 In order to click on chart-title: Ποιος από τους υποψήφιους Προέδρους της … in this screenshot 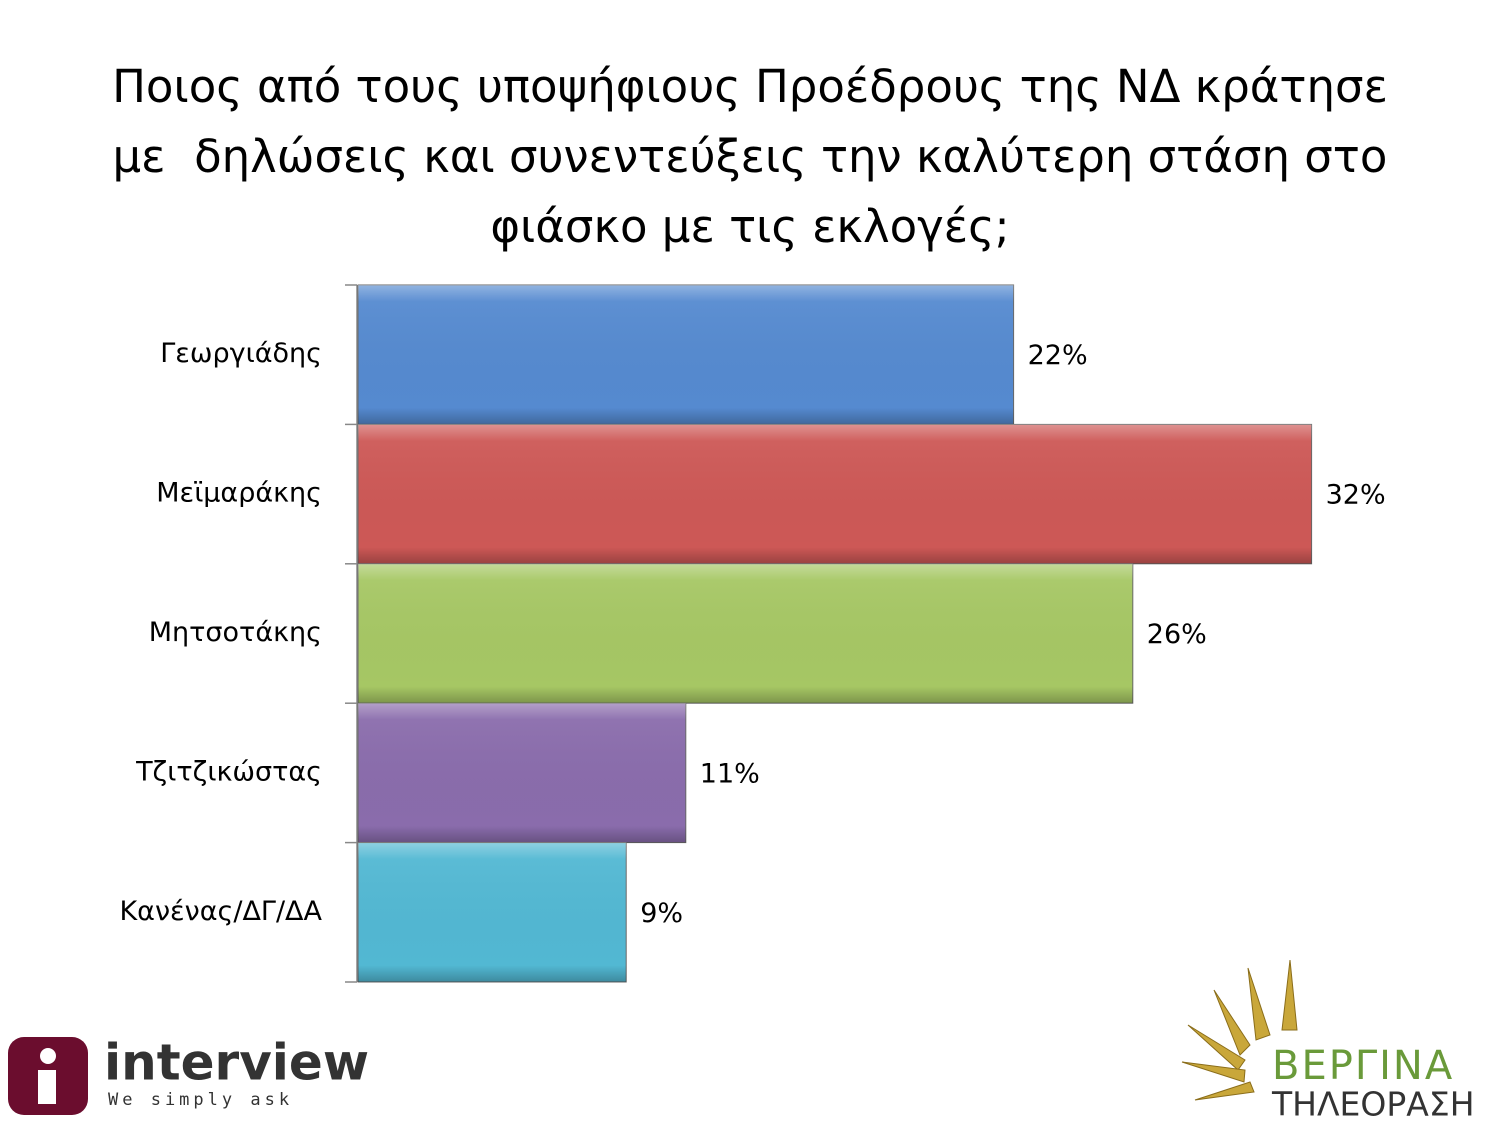, I will do `click(750, 86)`.